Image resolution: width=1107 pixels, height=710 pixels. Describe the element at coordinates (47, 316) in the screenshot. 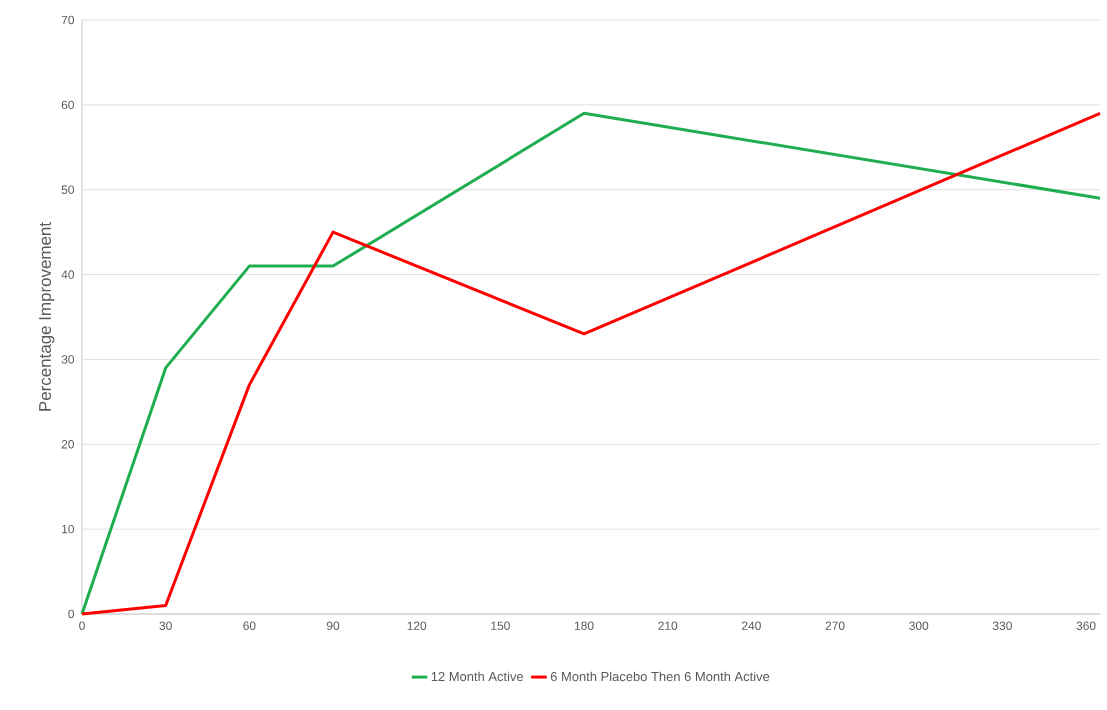

I see `y-axis-title: Percentage Improvement` at that location.